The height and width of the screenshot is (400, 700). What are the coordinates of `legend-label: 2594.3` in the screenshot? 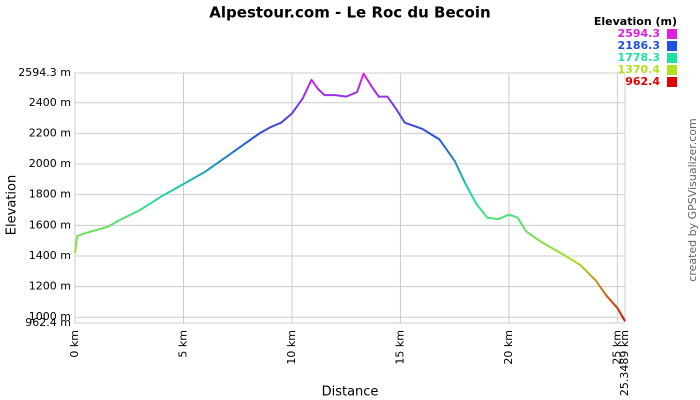 It's located at (639, 33).